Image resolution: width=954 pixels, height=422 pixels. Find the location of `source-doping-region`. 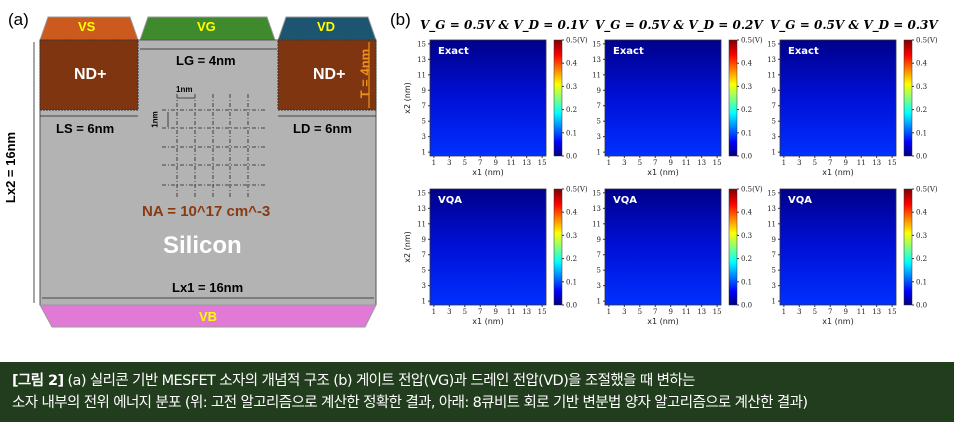

source-doping-region is located at coordinates (89, 75).